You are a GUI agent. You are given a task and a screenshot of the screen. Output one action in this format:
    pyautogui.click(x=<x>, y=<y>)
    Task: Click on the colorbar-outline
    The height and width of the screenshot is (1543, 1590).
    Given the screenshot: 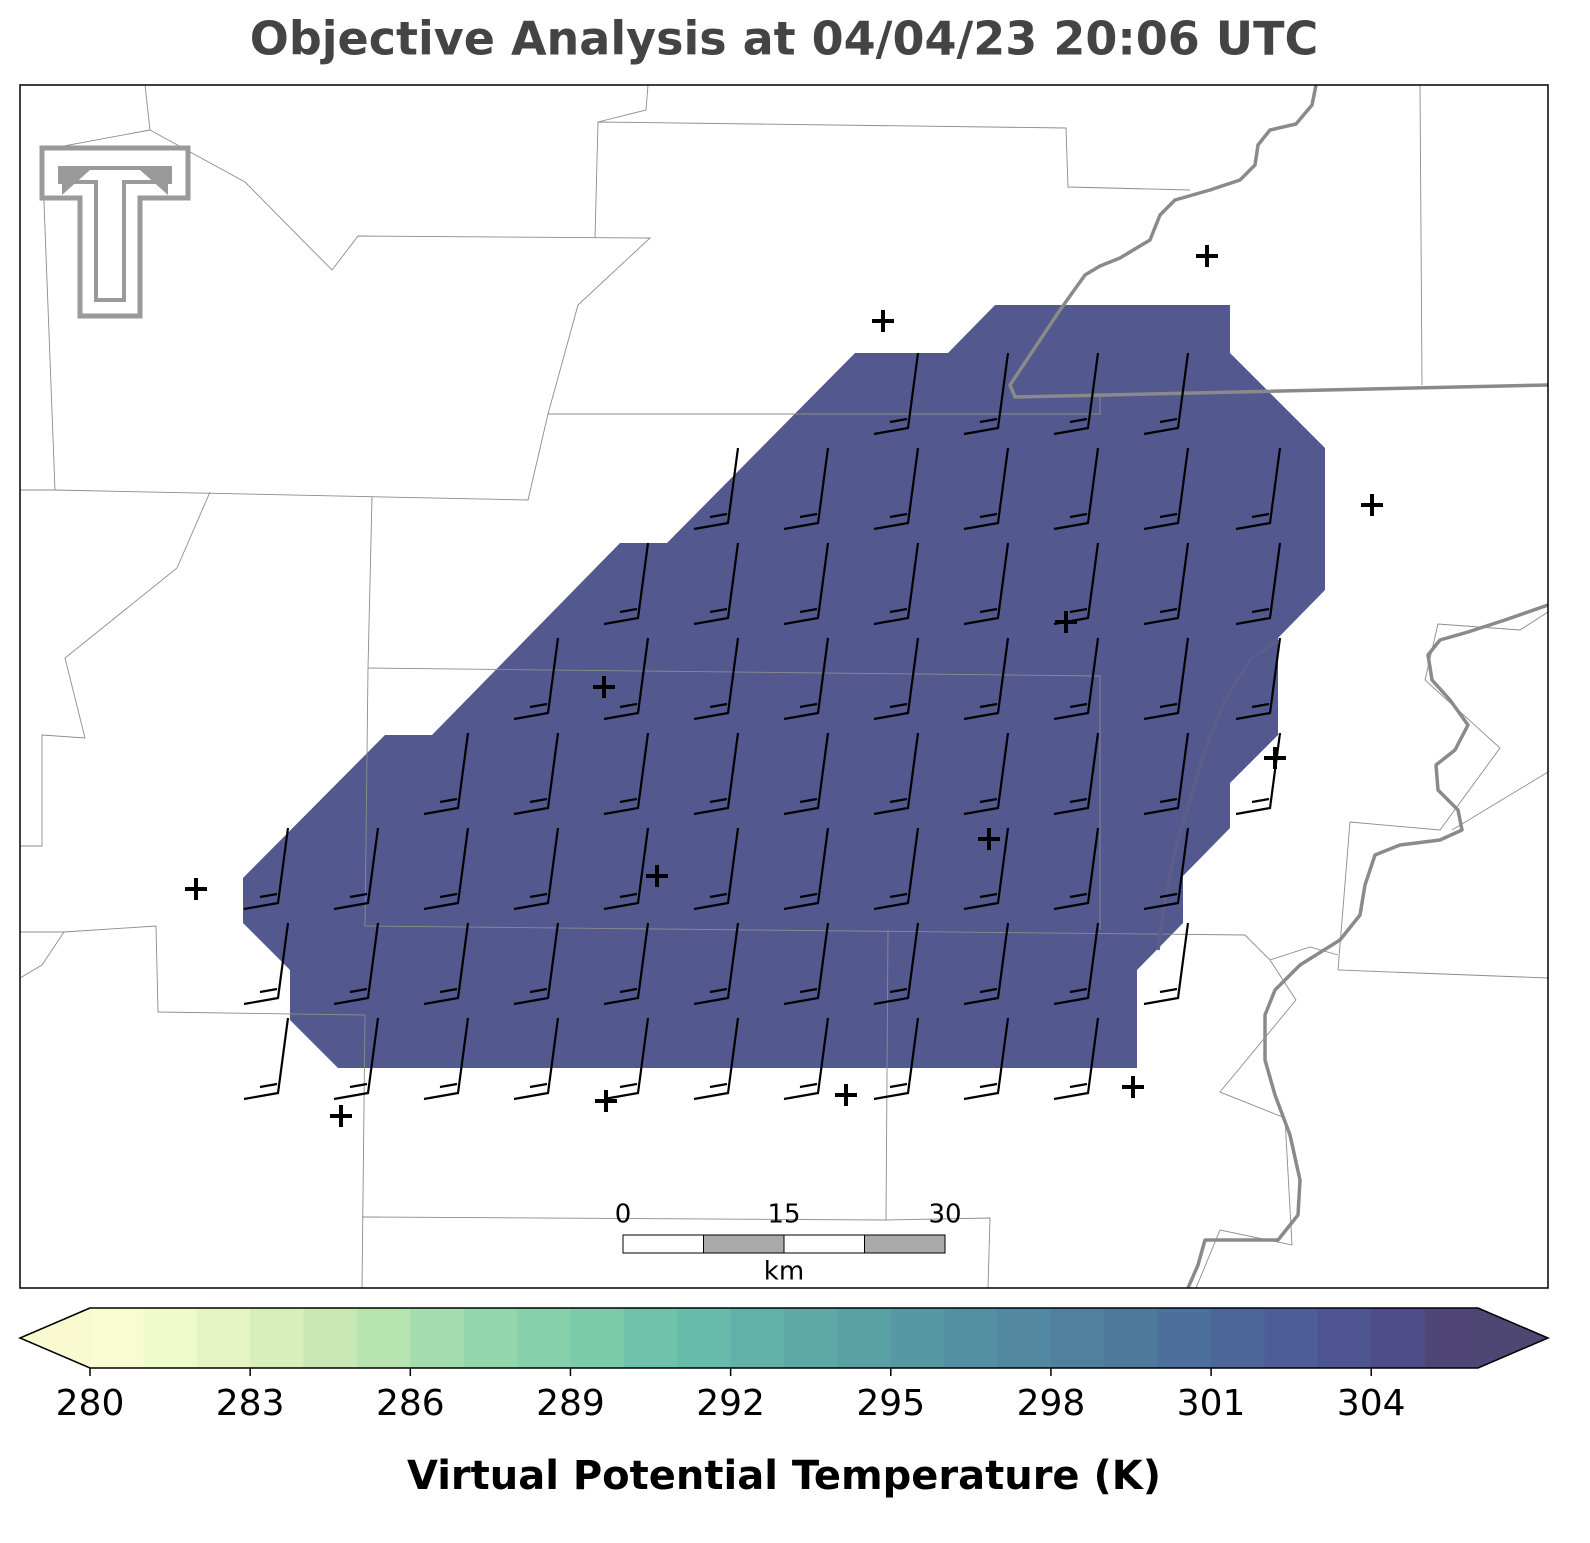 What is the action you would take?
    pyautogui.click(x=784, y=1338)
    